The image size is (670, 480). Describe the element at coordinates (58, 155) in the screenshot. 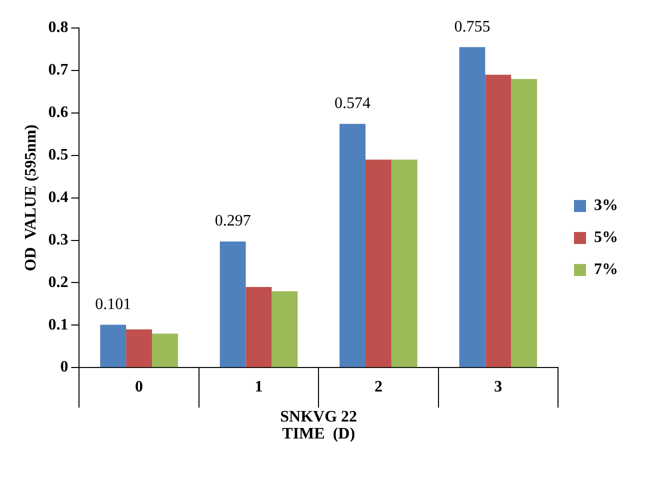

I see `y-tick-label: 0.5` at that location.